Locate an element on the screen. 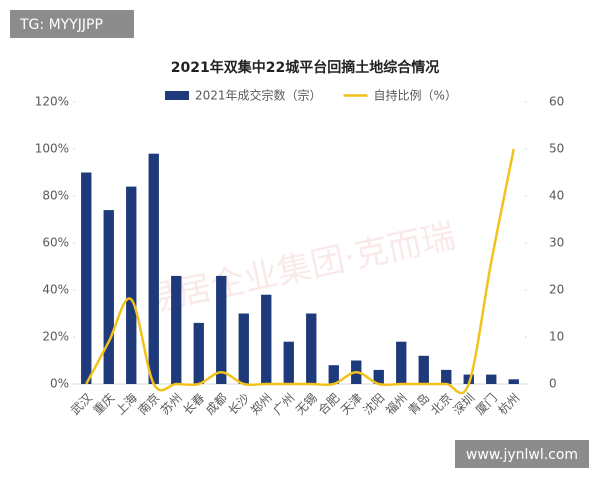  x-tick-label: 无锡 is located at coordinates (306, 404).